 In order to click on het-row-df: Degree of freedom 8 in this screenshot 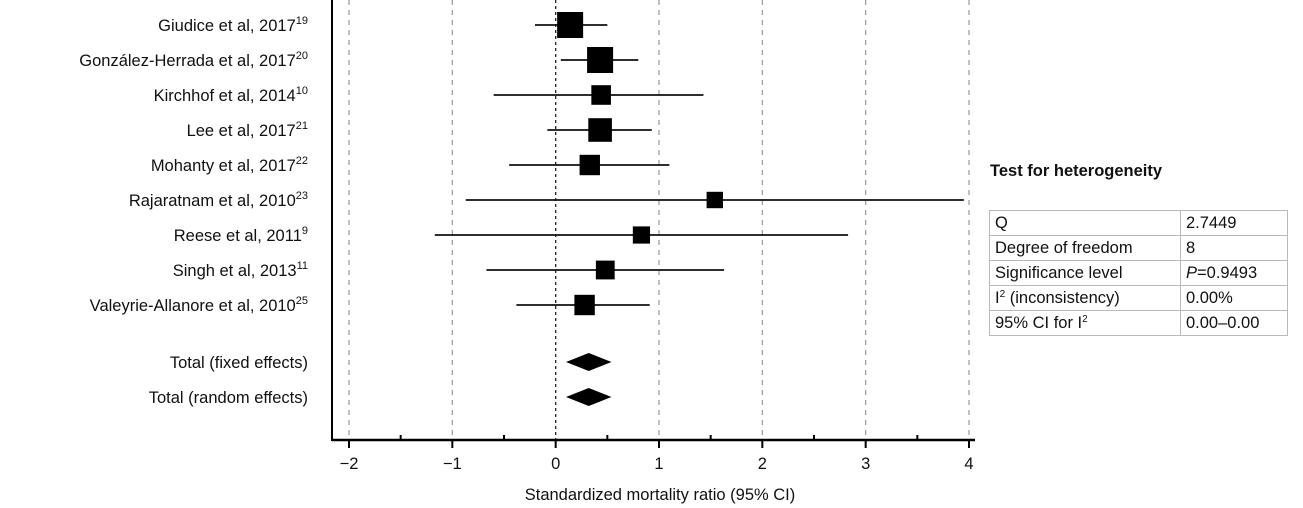, I will do `click(1138, 248)`.